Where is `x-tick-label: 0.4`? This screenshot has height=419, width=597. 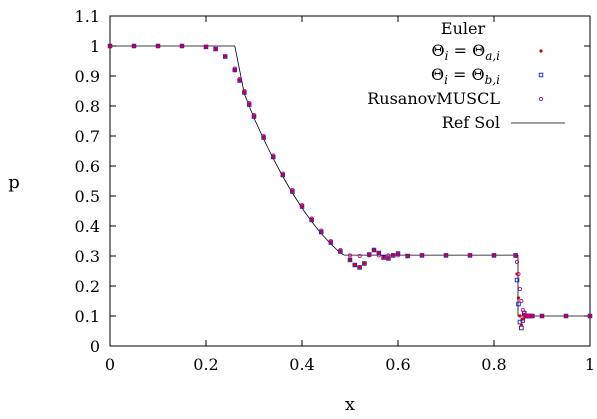
x-tick-label: 0.4 is located at coordinates (301, 364).